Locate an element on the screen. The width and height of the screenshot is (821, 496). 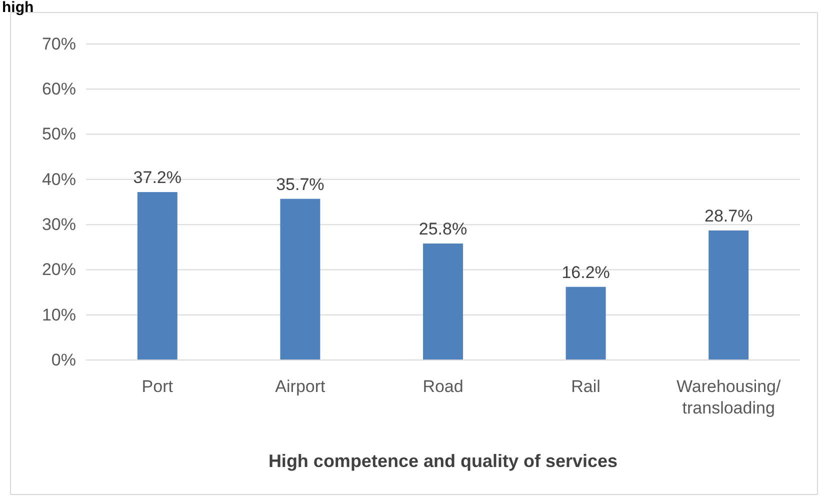
y-tick-label: 10% is located at coordinates (59, 314).